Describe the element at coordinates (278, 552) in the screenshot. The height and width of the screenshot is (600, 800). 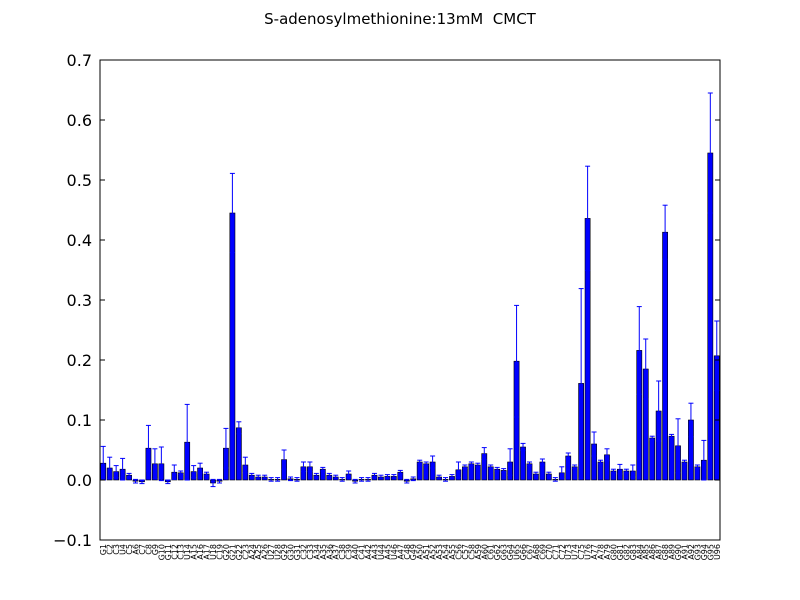
I see `x-tick-label: U28` at that location.